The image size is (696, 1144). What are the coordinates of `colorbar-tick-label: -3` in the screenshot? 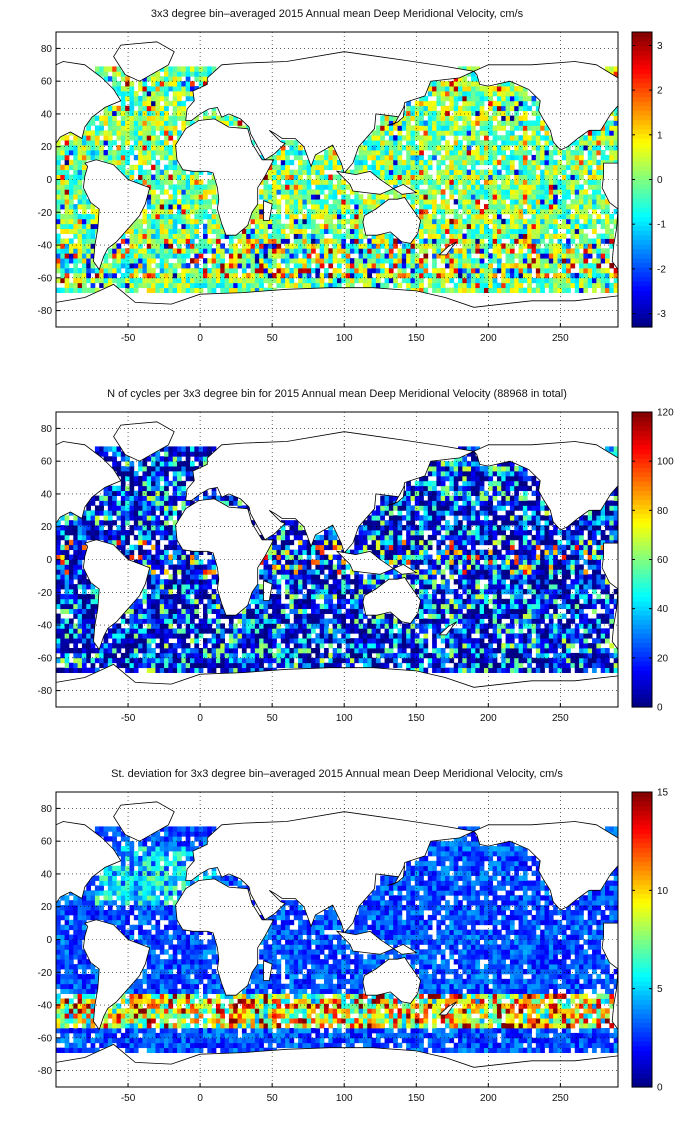 It's located at (661, 314).